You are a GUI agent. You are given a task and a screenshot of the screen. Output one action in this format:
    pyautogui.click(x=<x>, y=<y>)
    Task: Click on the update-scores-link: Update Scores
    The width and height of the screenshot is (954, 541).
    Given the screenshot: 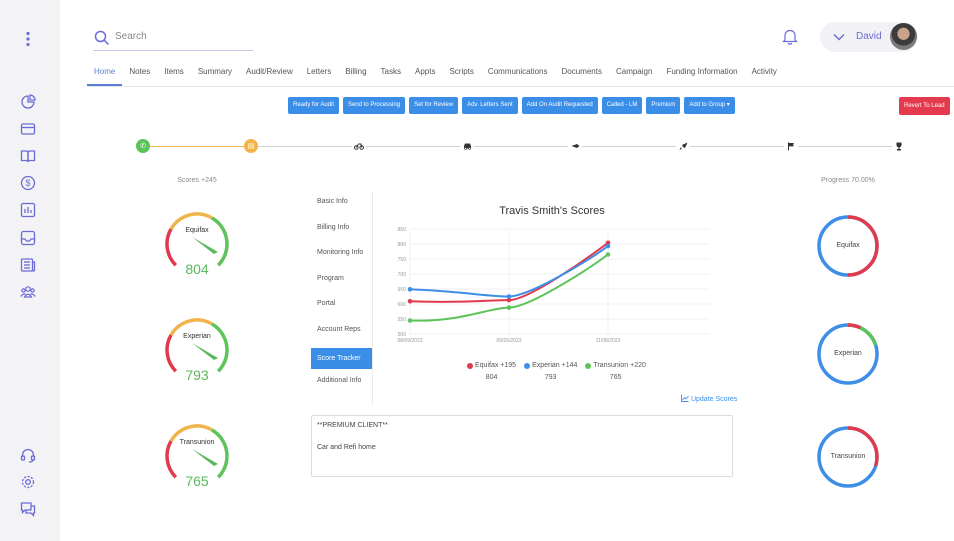 What is the action you would take?
    pyautogui.click(x=709, y=398)
    